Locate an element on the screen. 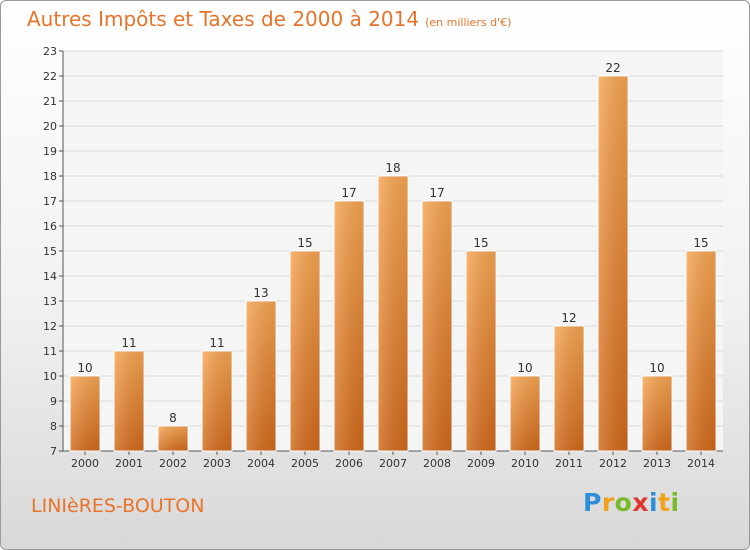 This screenshot has width=750, height=550. x-tick-label: 2013 is located at coordinates (657, 463).